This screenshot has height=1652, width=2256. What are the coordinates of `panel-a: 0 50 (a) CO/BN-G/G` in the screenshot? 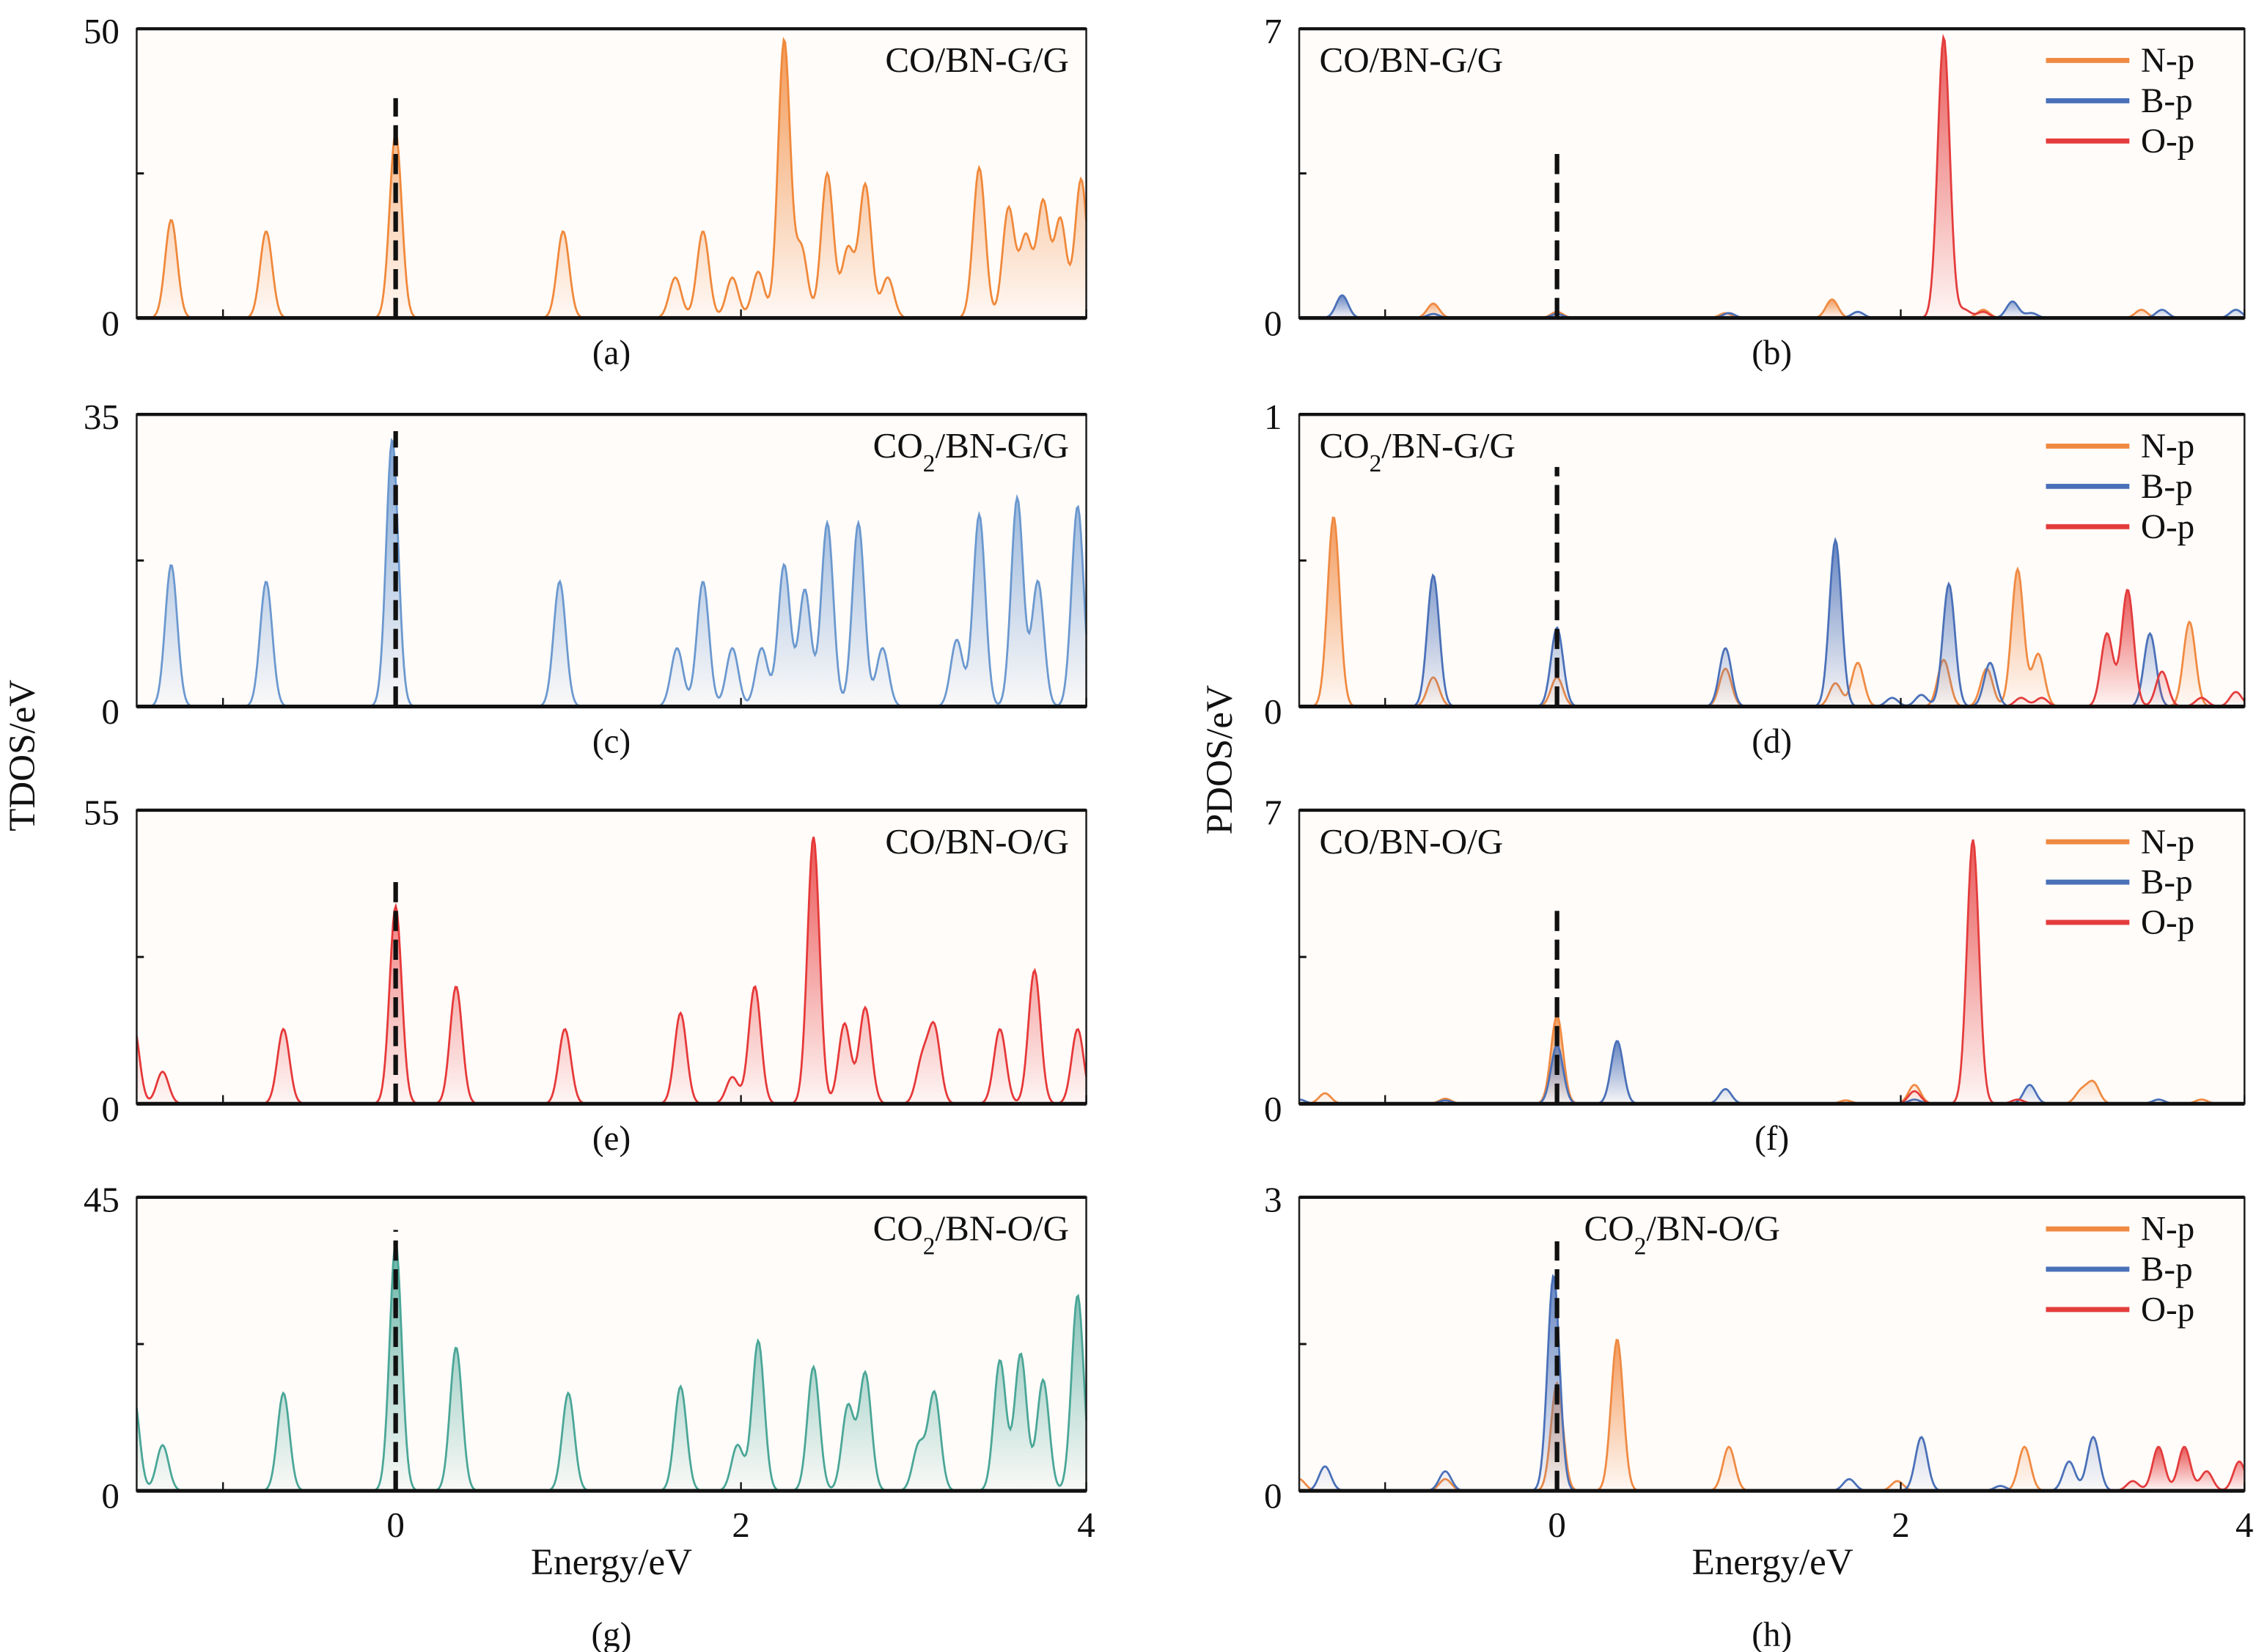 It's located at (585, 191).